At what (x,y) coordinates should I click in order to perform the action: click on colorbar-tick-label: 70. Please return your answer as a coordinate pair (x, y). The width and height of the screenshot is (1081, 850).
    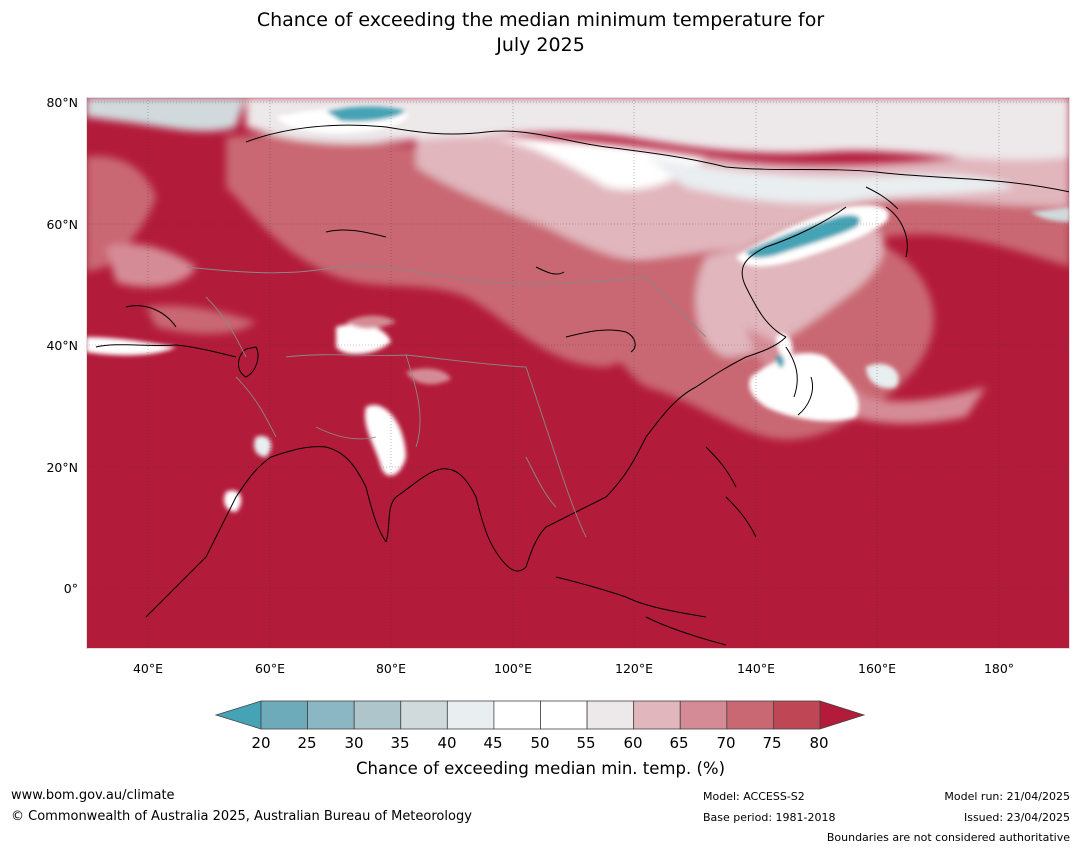
    Looking at the image, I should click on (726, 743).